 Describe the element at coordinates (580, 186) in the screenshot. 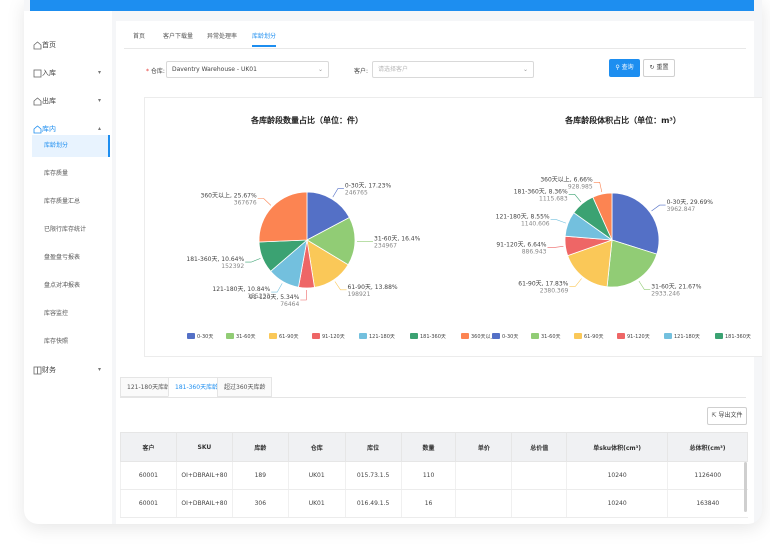

I see `slice-value: 928.985` at that location.